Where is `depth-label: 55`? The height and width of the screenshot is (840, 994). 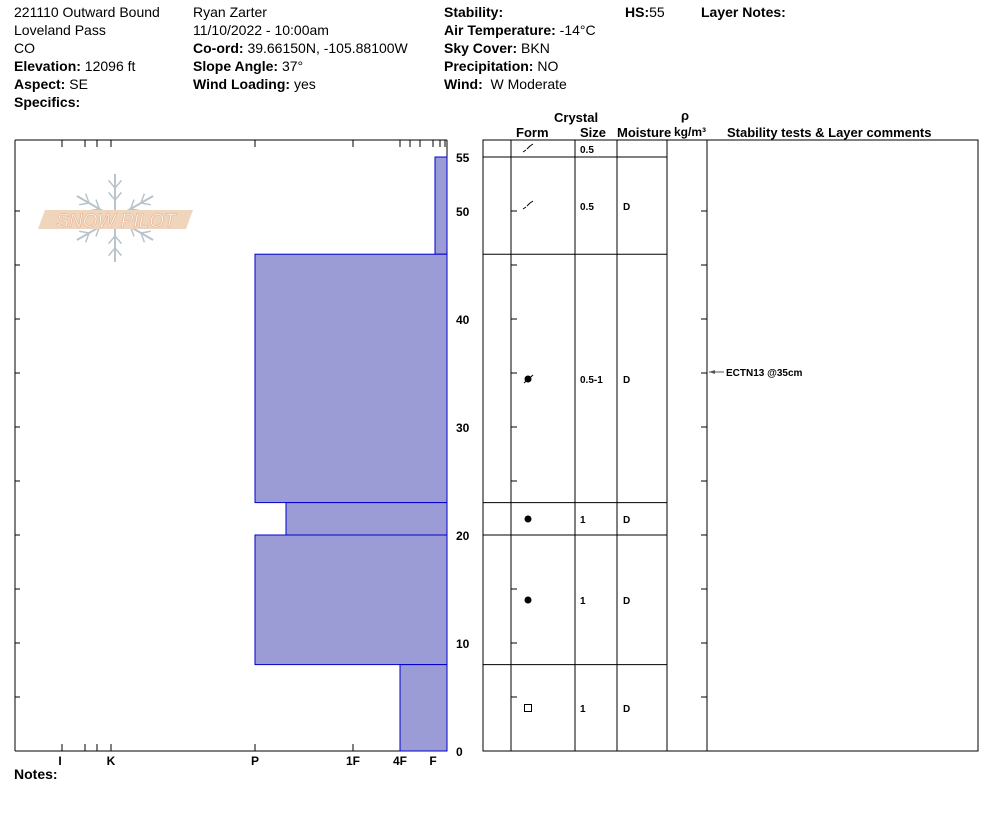 depth-label: 55 is located at coordinates (463, 158).